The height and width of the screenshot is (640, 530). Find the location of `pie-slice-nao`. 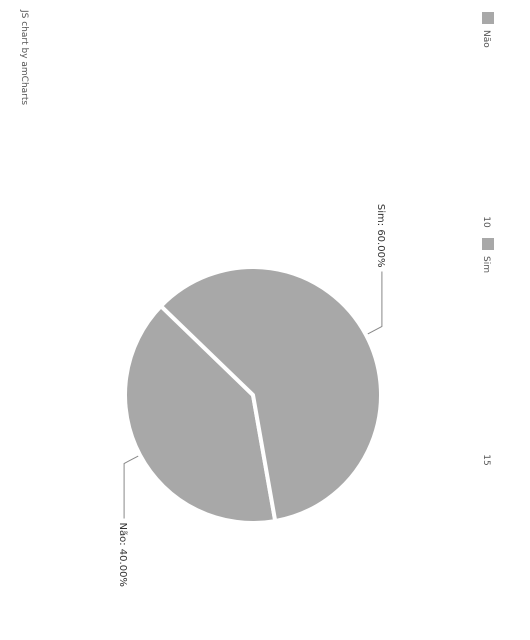

pie-slice-nao is located at coordinates (200, 414).